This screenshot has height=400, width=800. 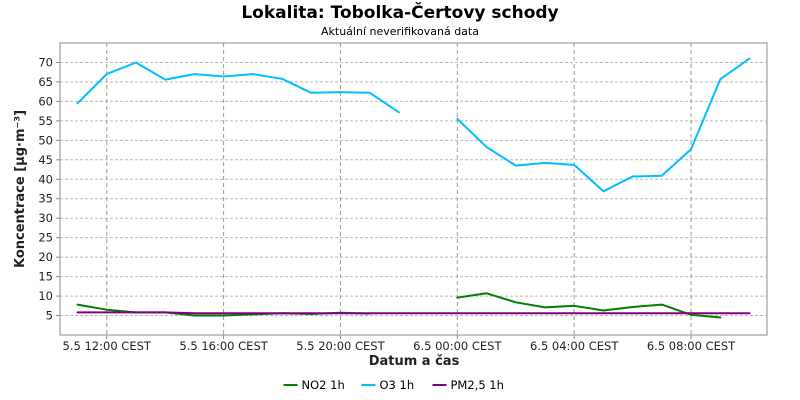 What do you see at coordinates (45, 82) in the screenshot?
I see `y-tick-label: 65` at bounding box center [45, 82].